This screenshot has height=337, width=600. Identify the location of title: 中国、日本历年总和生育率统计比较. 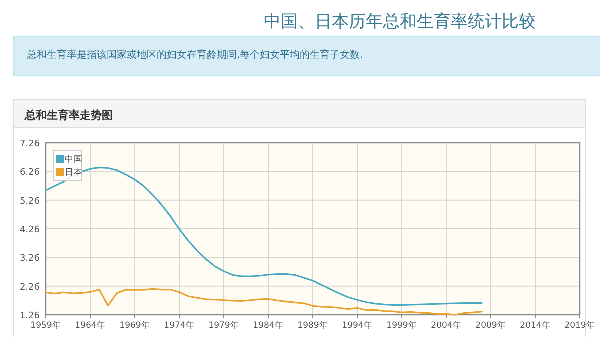
(400, 22).